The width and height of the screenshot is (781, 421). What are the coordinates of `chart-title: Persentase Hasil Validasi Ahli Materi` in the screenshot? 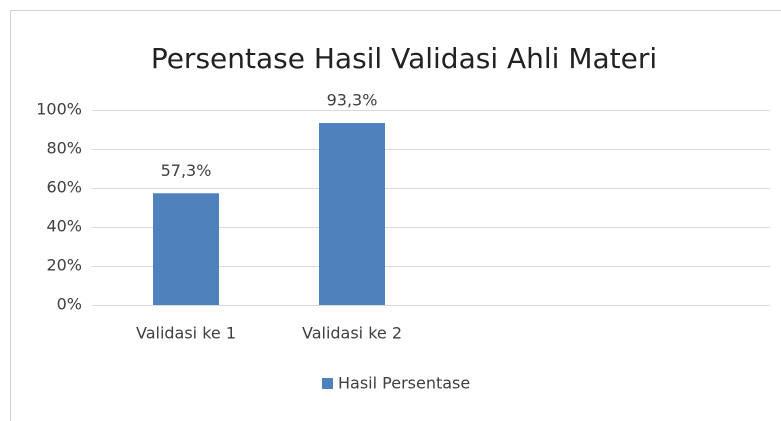 It's located at (404, 58).